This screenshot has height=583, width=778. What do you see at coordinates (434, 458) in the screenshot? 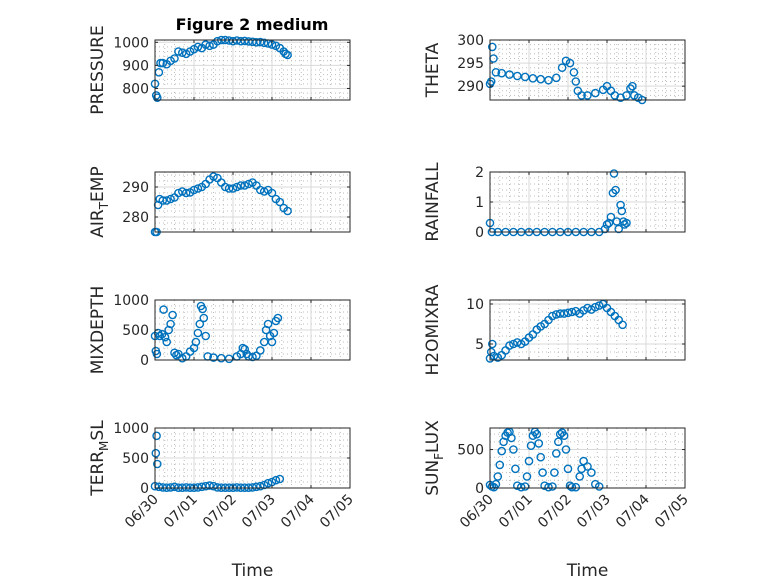
I see `y-axis-label: SUNFLUX` at bounding box center [434, 458].